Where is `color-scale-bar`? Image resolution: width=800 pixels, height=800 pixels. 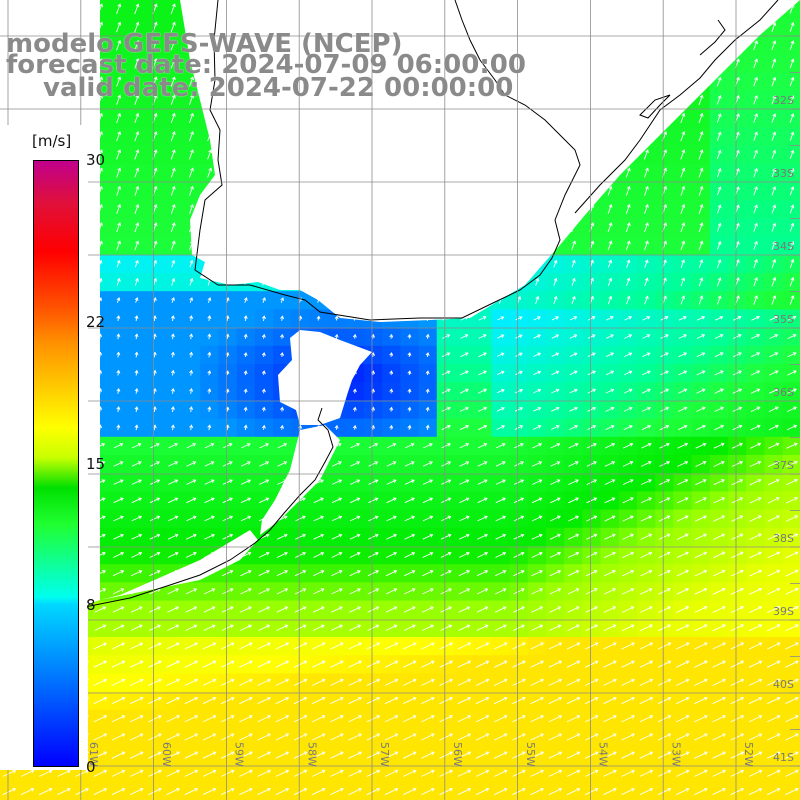 color-scale-bar is located at coordinates (56, 463).